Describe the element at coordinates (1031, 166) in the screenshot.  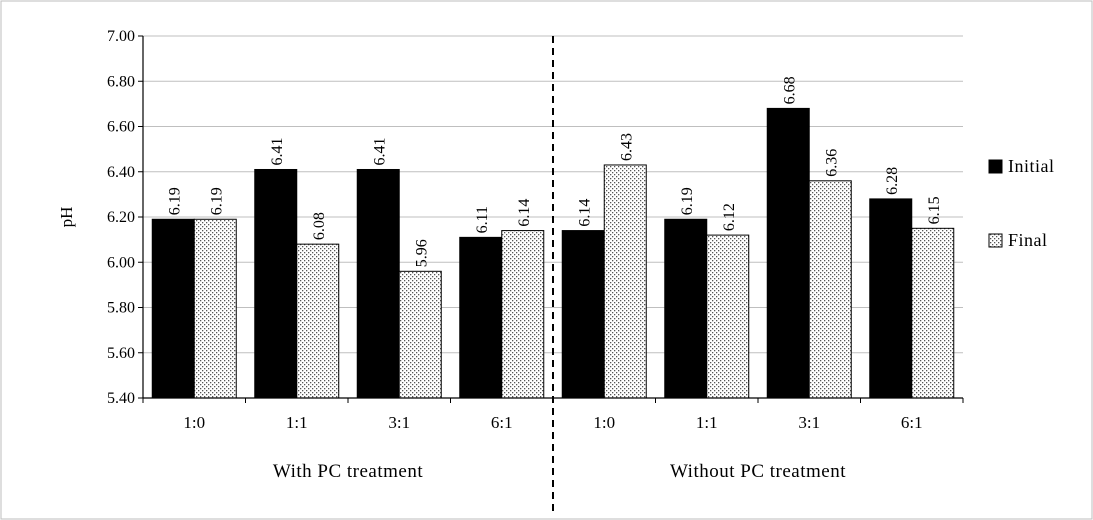
I see `legend-label-initial: Initial` at that location.